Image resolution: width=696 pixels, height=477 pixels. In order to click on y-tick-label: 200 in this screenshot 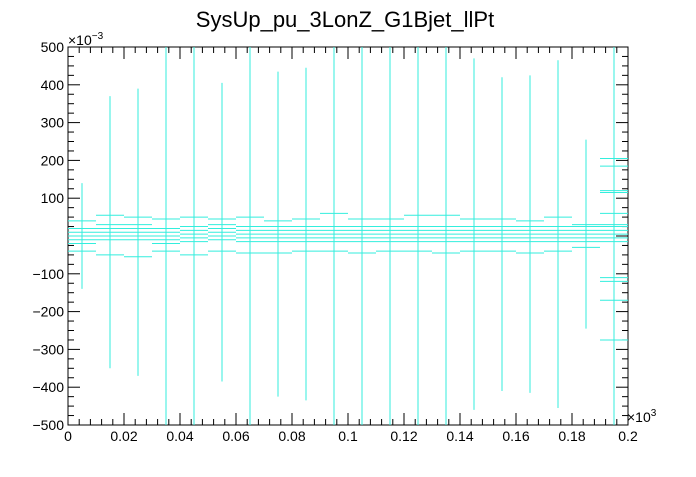, I will do `click(53, 160)`.